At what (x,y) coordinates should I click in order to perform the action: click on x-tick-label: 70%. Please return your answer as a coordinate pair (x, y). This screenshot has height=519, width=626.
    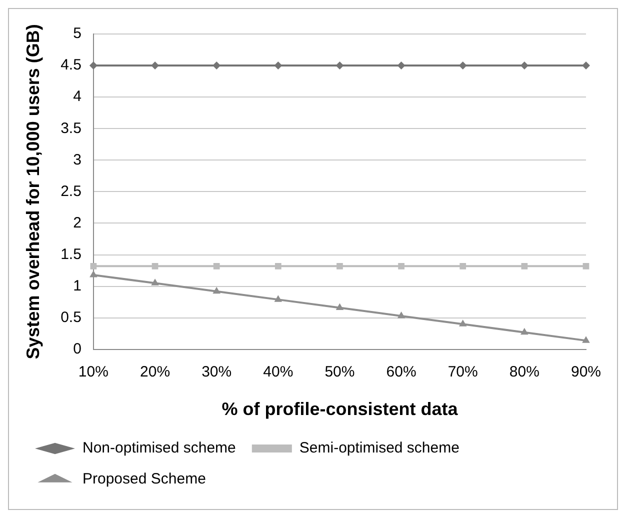
    Looking at the image, I should click on (463, 372).